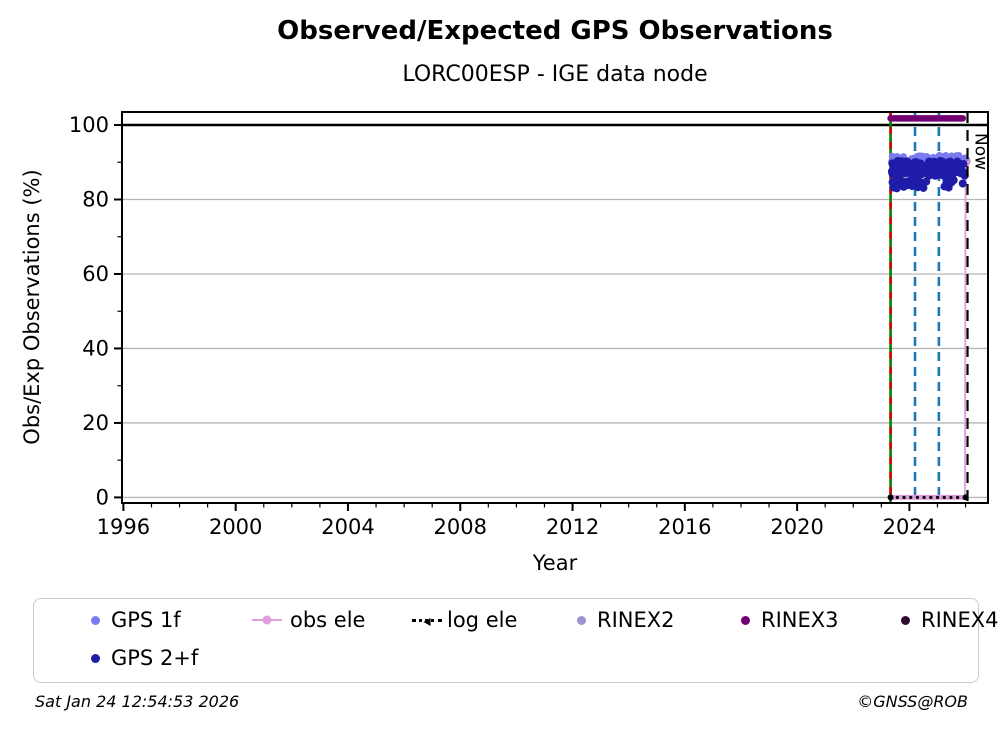 This screenshot has height=734, width=1008. What do you see at coordinates (95, 274) in the screenshot?
I see `svg-text: 60` at bounding box center [95, 274].